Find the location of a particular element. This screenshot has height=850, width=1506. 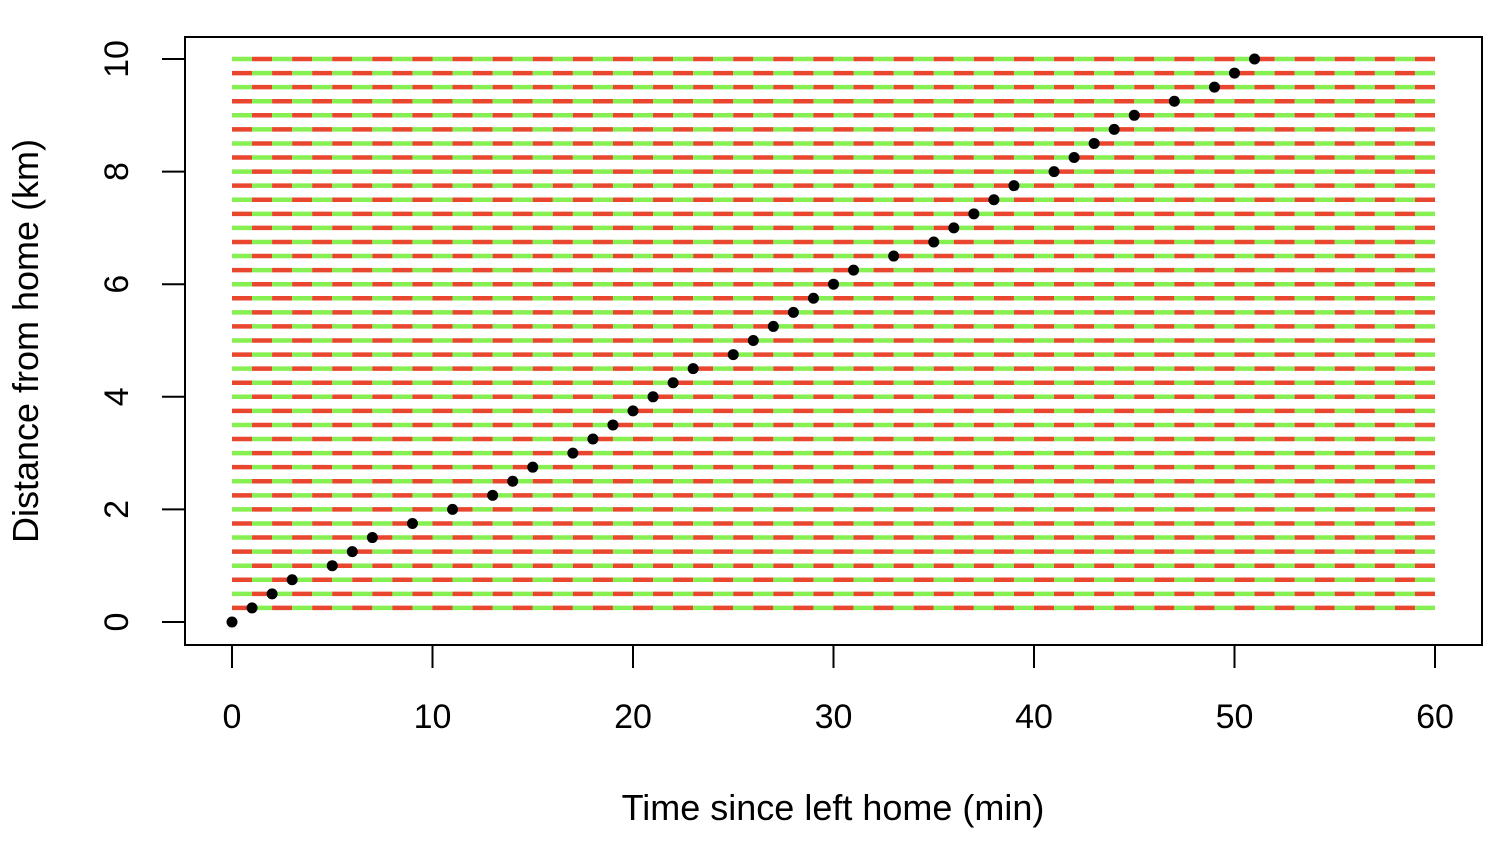

x-tick-label: 50 is located at coordinates (1235, 717).